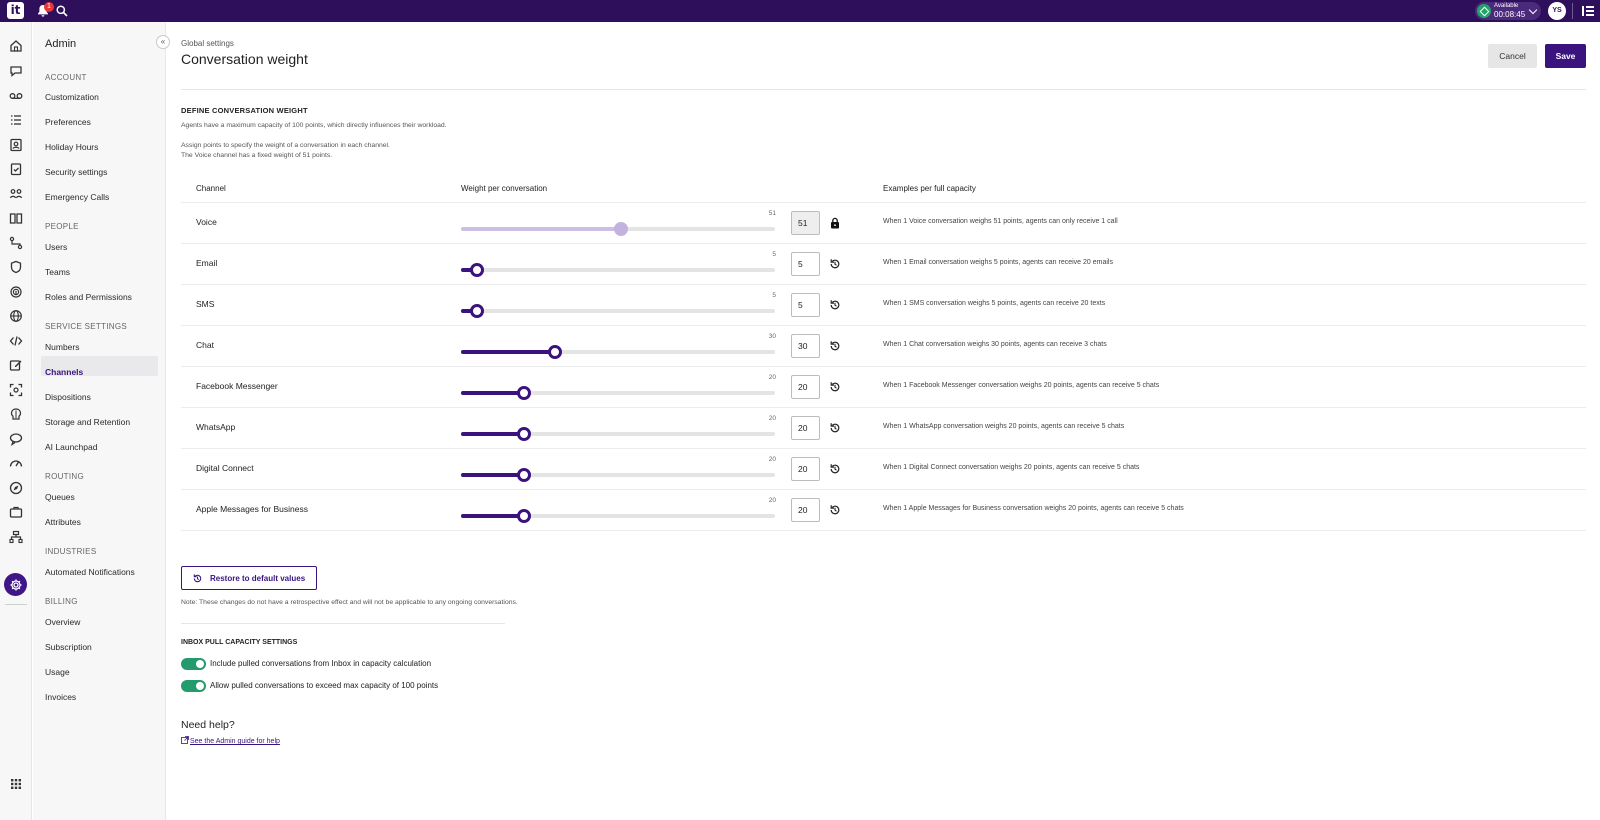 This screenshot has width=1600, height=820. What do you see at coordinates (16, 537) in the screenshot?
I see `hierarchy-icon` at bounding box center [16, 537].